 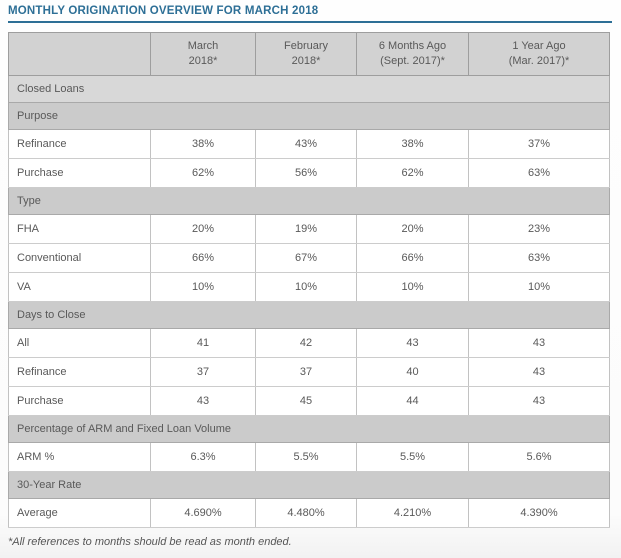 I want to click on section-label: Percentage of ARM and Fixed Loan Volume, so click(x=309, y=429).